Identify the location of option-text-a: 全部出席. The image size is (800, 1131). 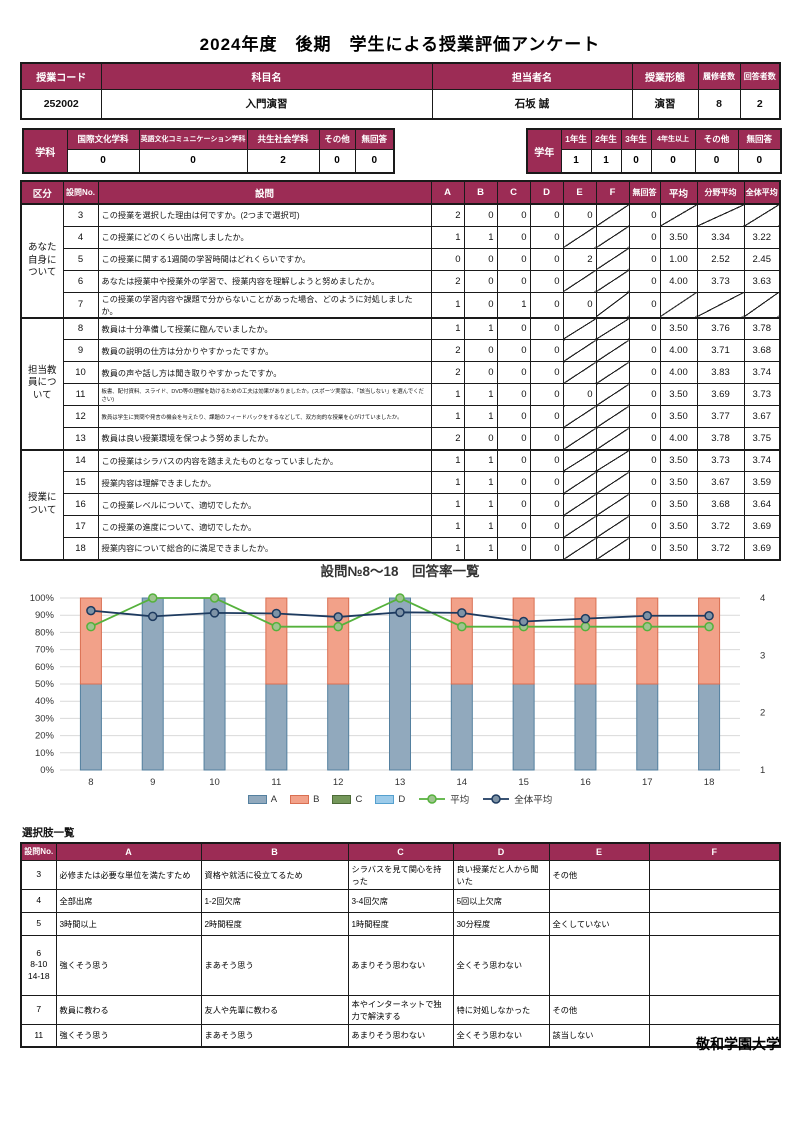
(128, 900).